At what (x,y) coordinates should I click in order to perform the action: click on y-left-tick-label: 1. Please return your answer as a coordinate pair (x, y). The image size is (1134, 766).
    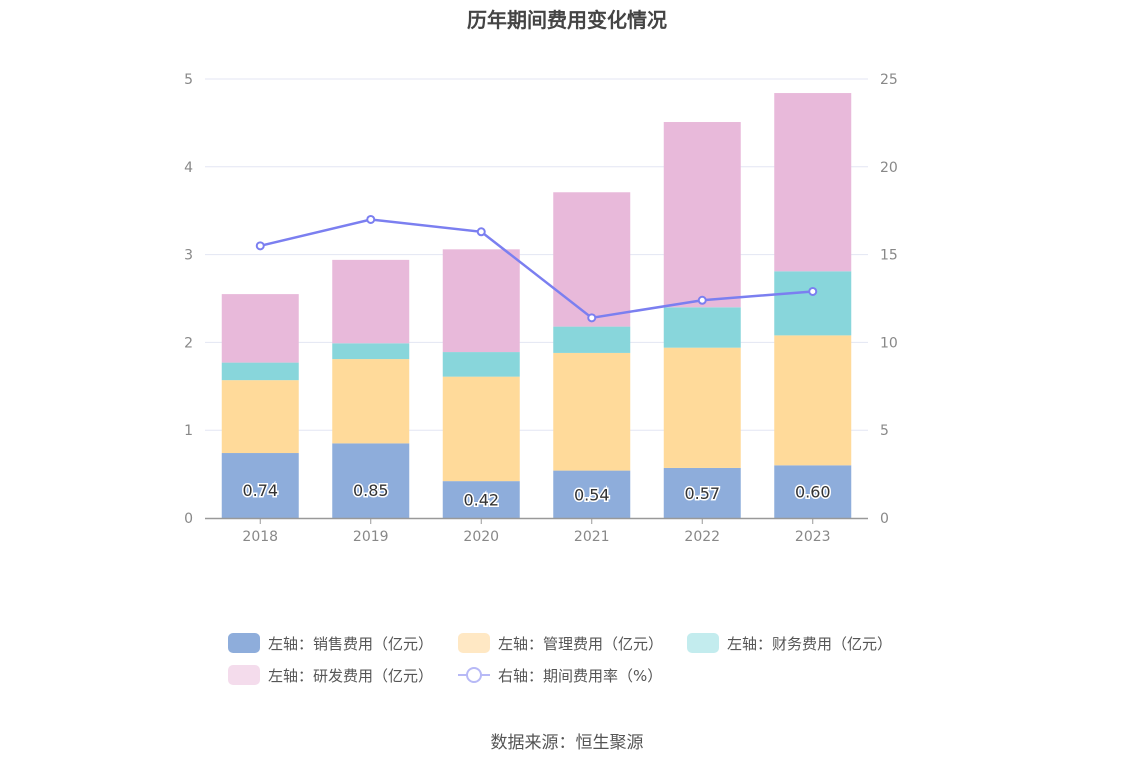
    Looking at the image, I should click on (188, 431).